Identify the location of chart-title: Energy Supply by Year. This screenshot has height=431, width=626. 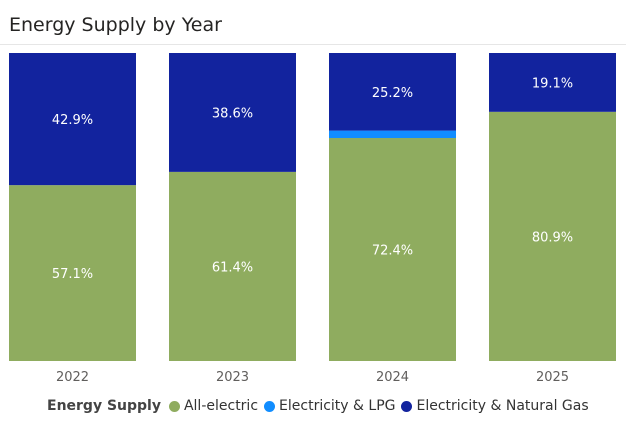
(115, 25).